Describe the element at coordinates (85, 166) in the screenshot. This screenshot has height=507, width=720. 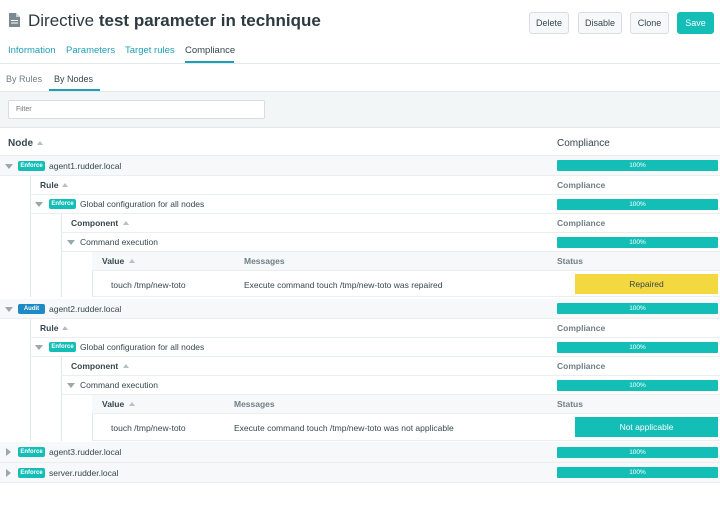
I see `node-name: agent1.rudder.local` at that location.